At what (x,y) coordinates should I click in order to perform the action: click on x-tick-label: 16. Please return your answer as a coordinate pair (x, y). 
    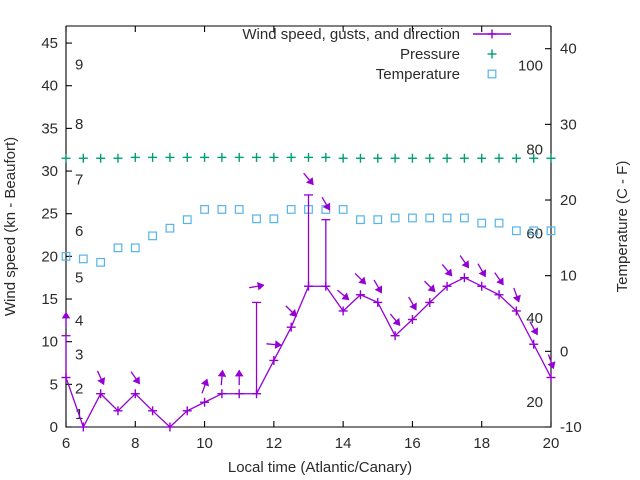
    Looking at the image, I should click on (412, 443).